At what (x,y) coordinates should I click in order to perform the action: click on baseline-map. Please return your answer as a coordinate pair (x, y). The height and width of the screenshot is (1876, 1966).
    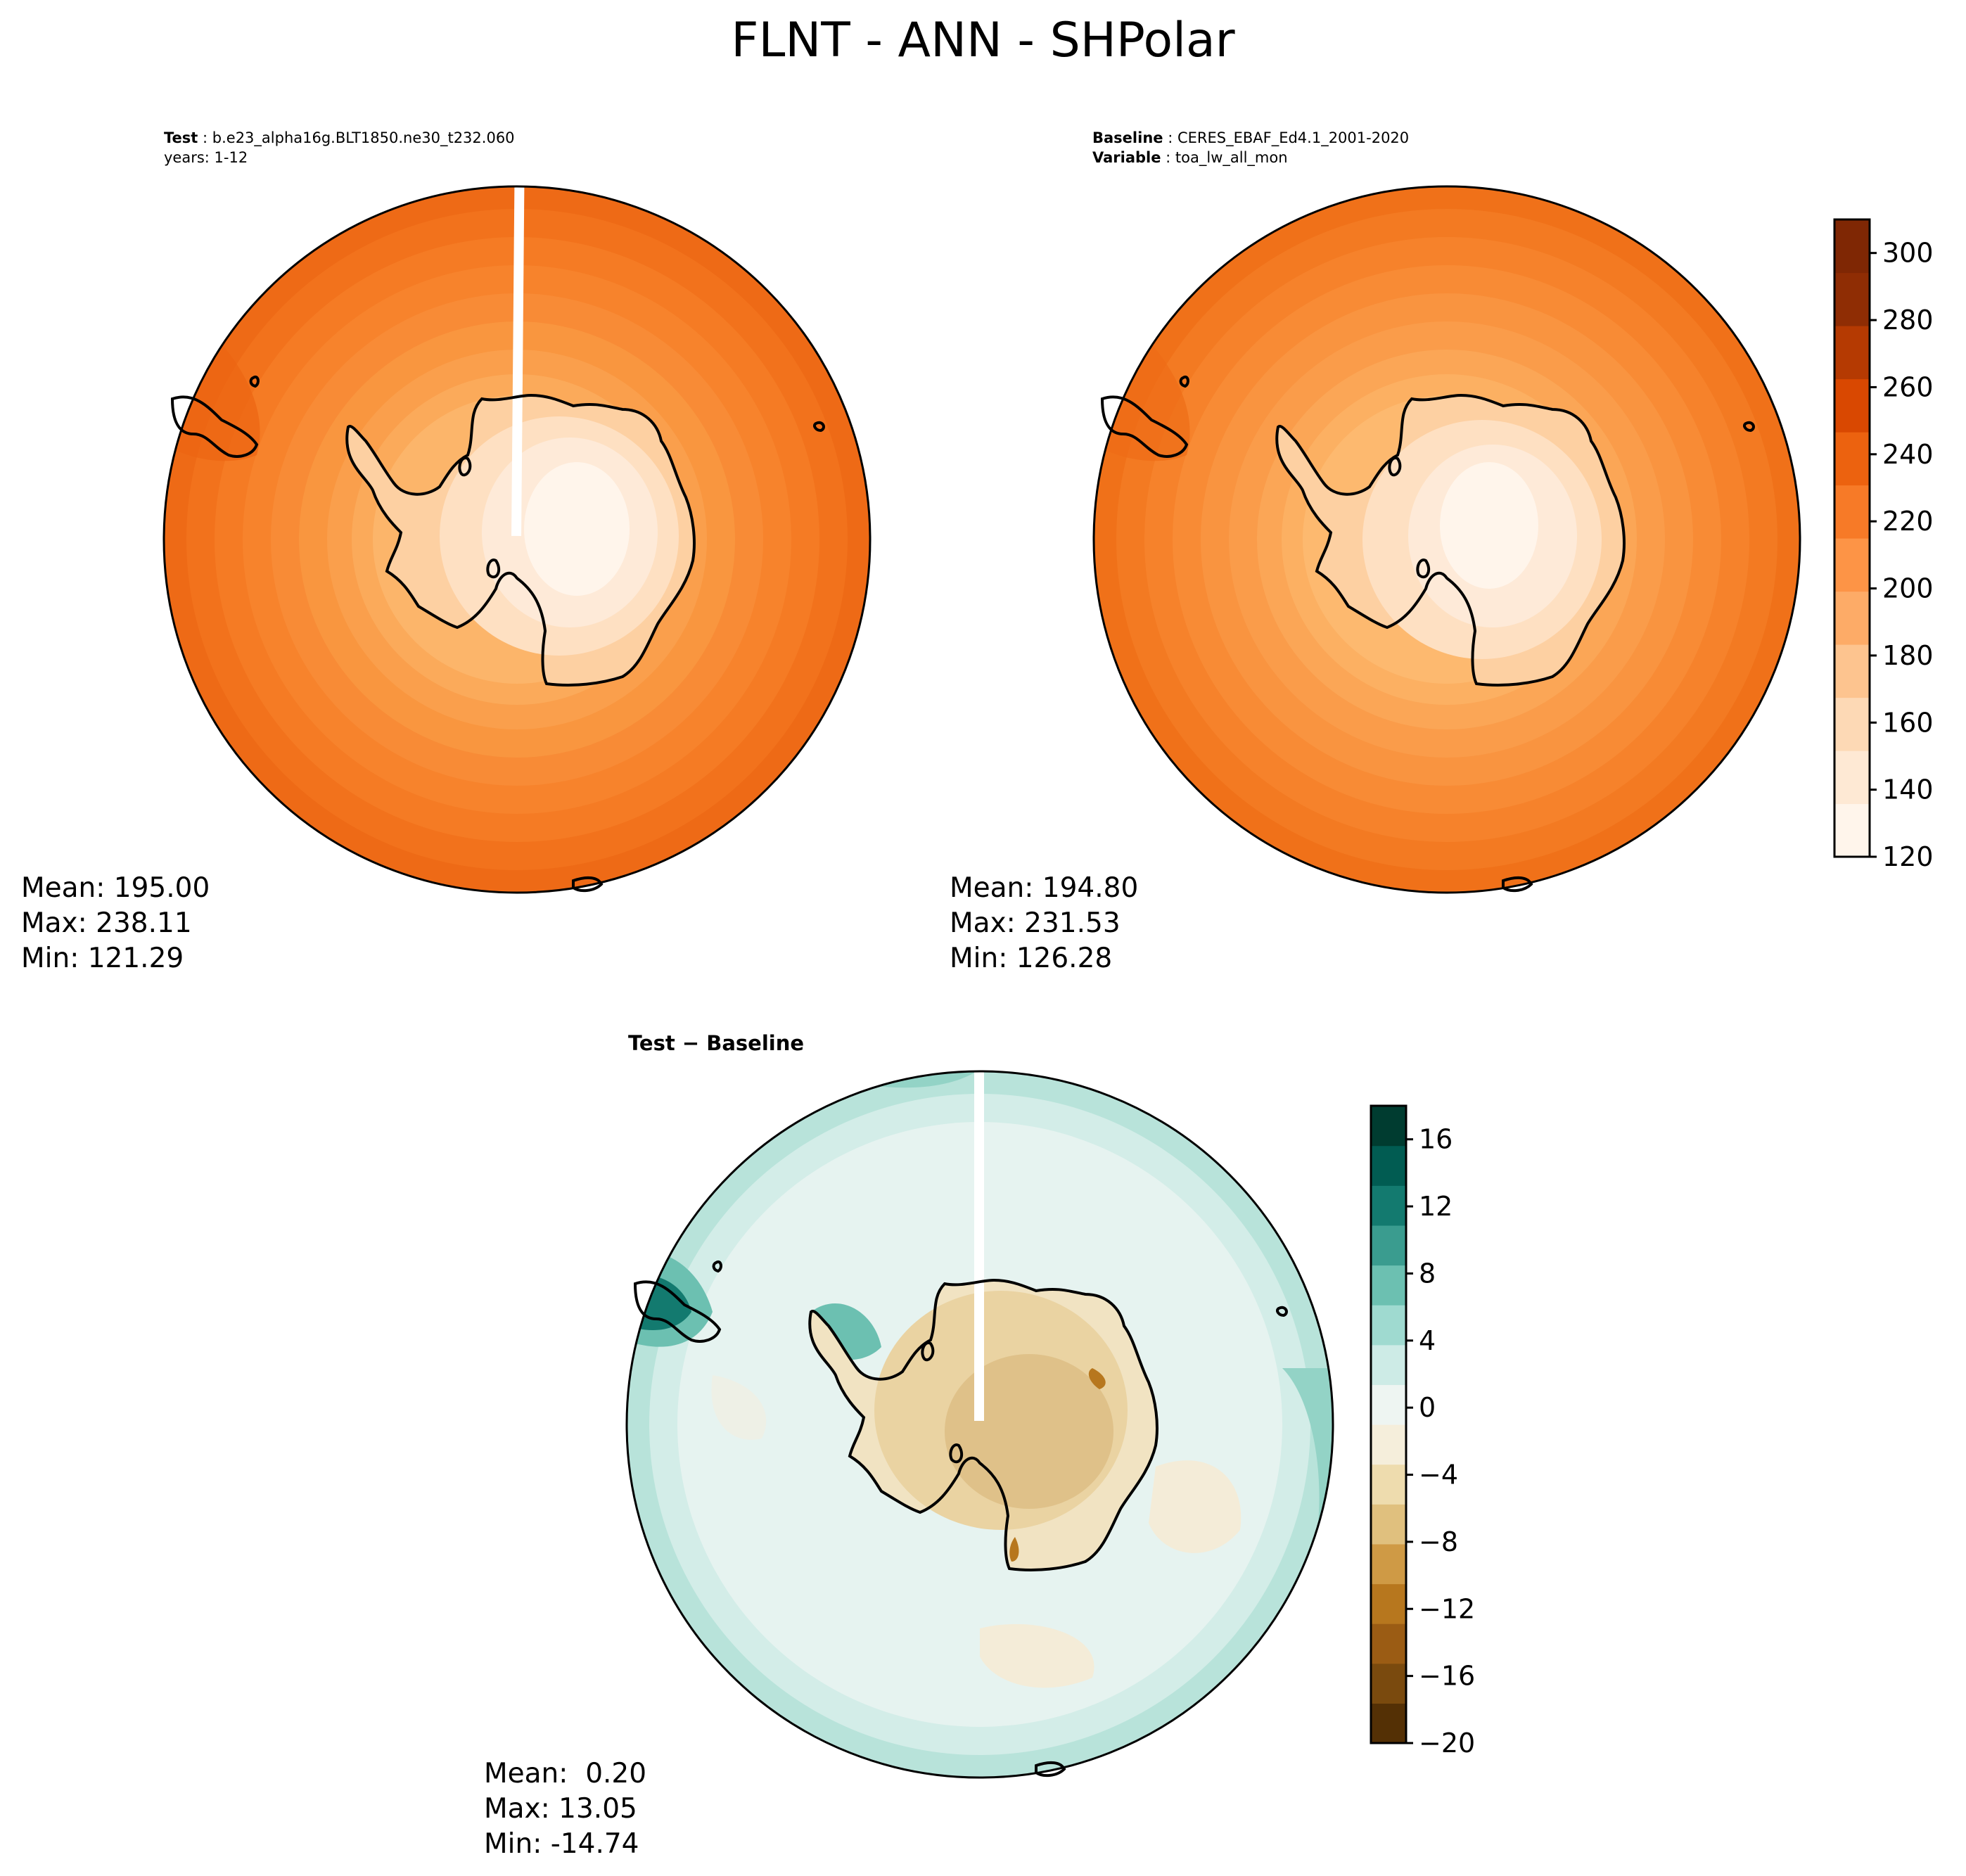
    Looking at the image, I should click on (1446, 539).